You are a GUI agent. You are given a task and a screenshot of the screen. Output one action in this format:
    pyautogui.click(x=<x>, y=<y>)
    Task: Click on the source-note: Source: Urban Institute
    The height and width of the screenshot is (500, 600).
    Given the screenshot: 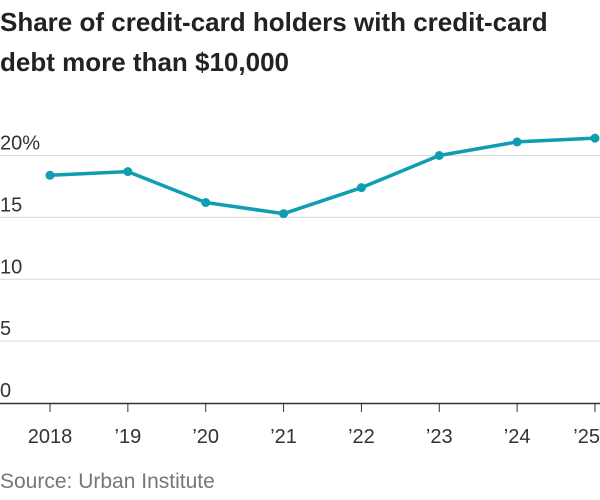 What is the action you would take?
    pyautogui.click(x=107, y=481)
    